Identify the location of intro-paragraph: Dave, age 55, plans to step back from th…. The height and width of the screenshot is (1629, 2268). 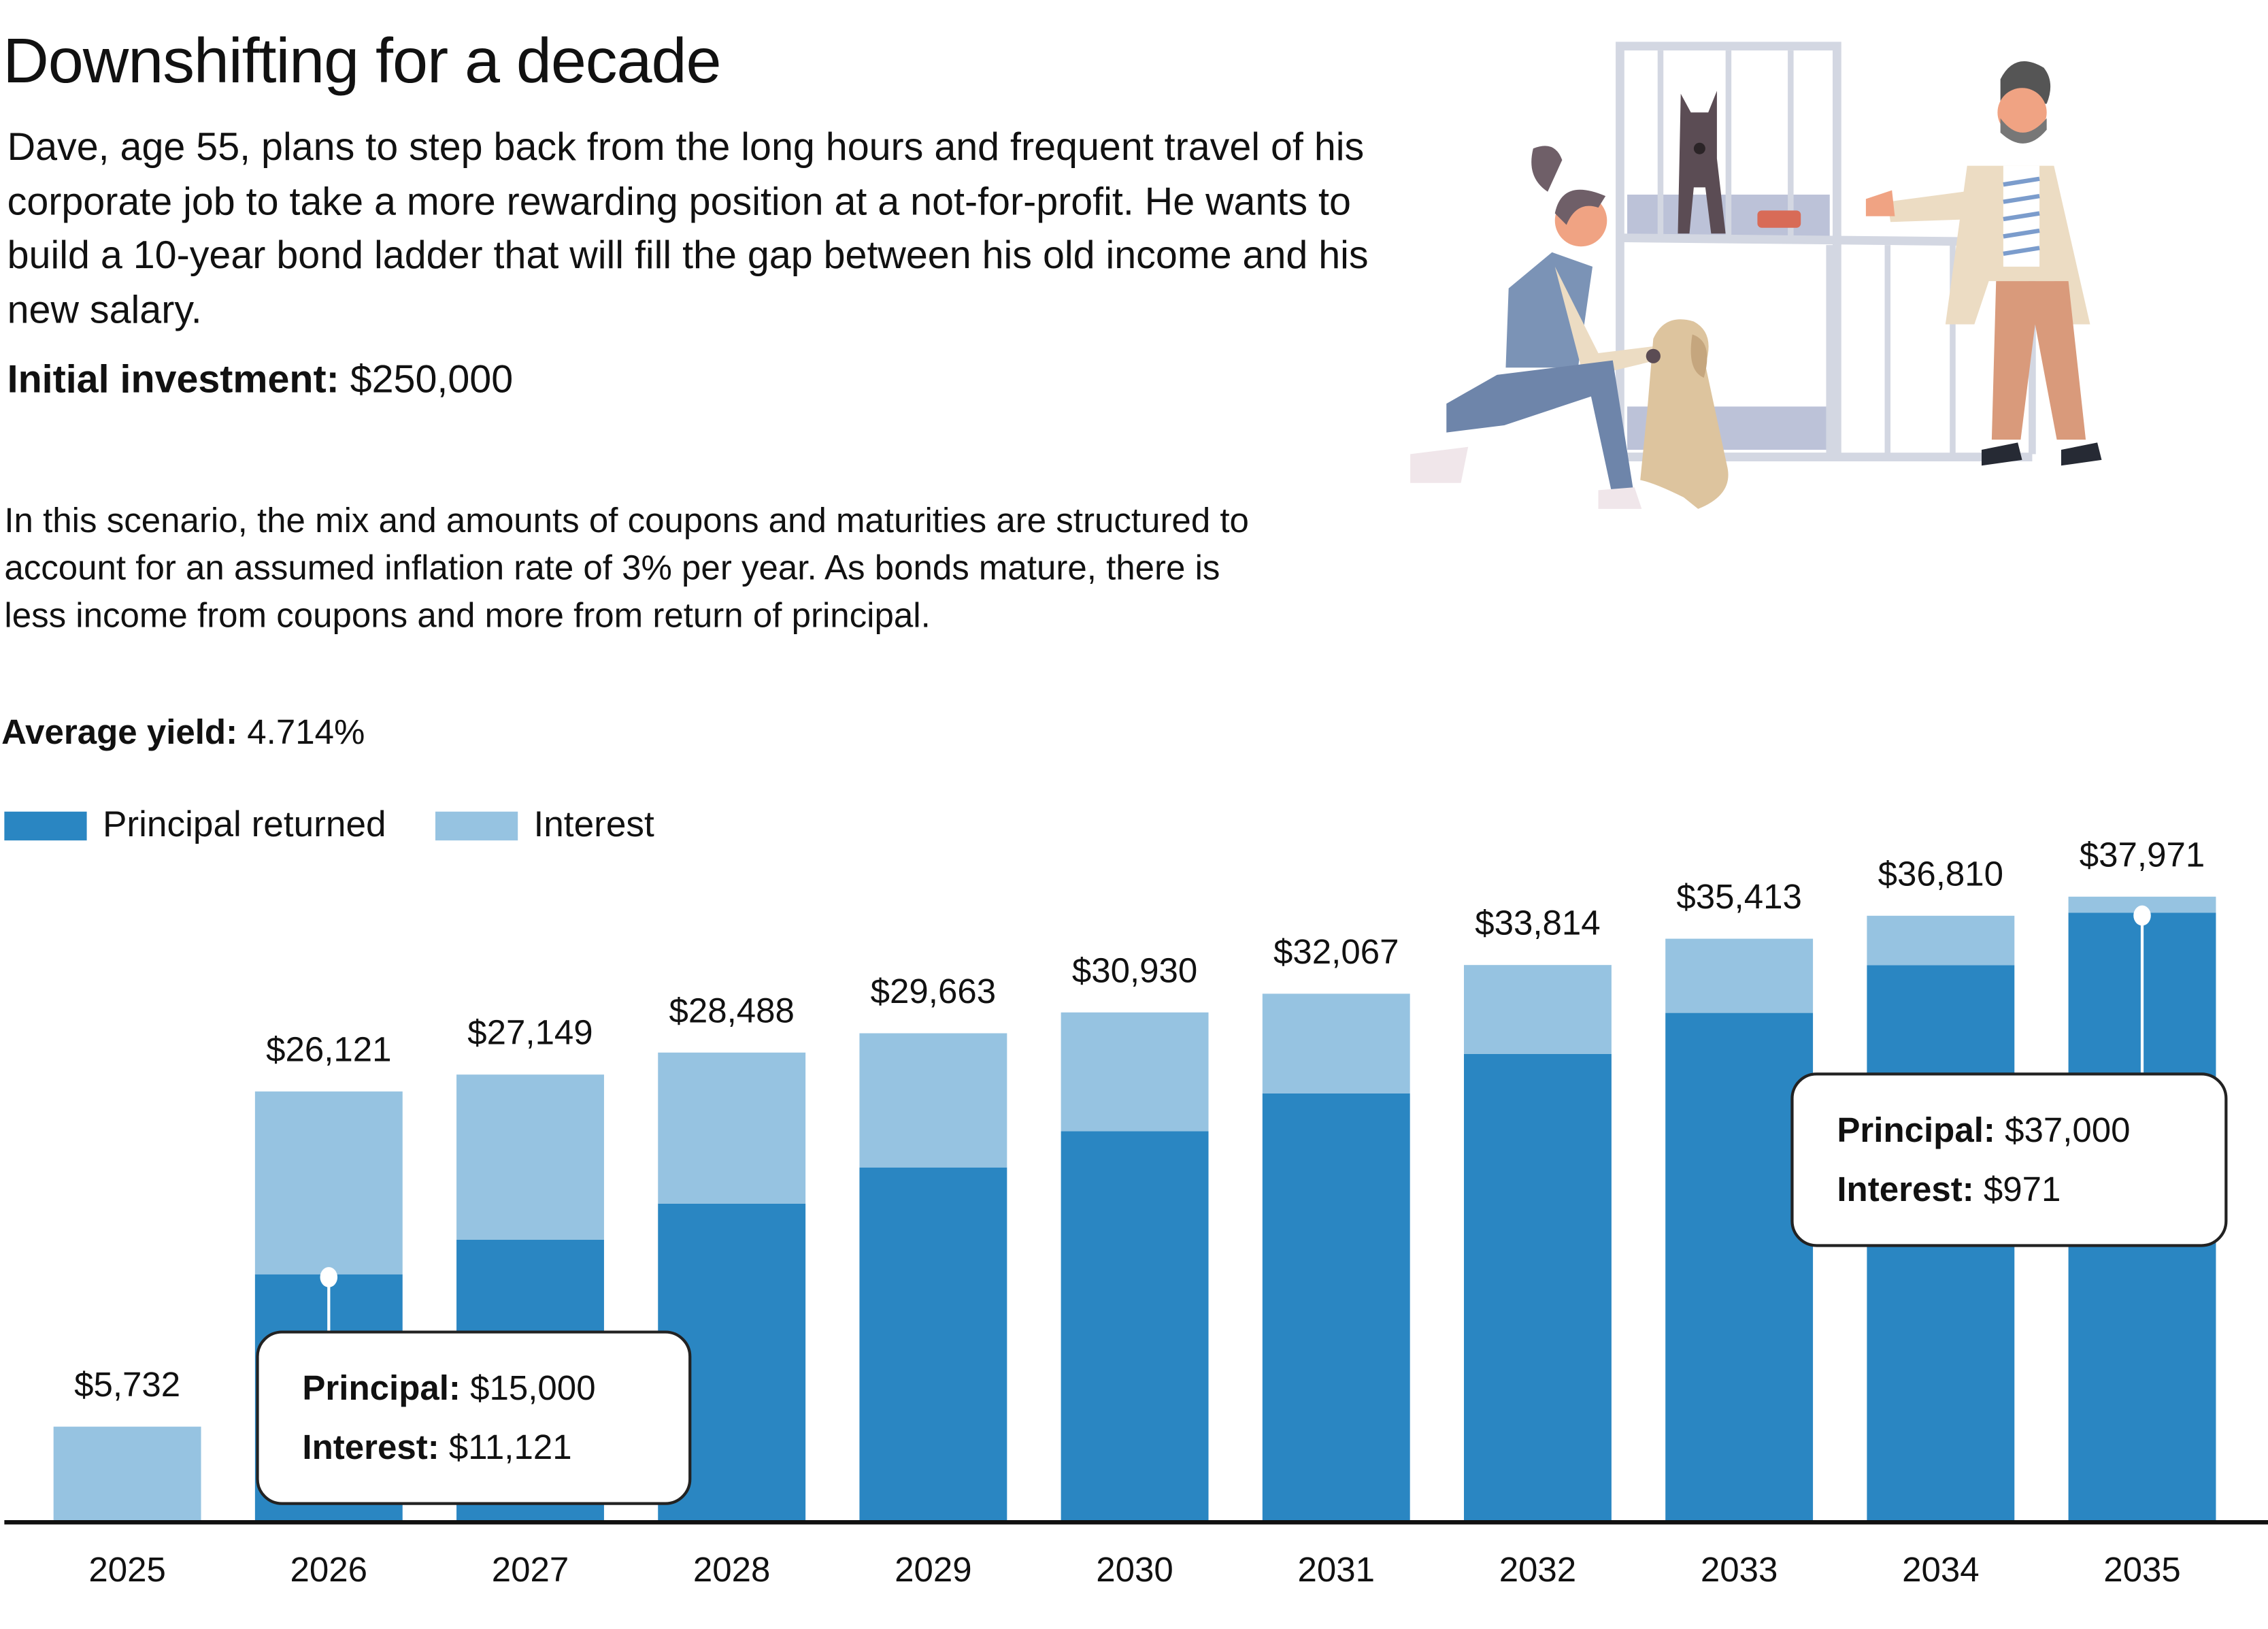
(688, 228).